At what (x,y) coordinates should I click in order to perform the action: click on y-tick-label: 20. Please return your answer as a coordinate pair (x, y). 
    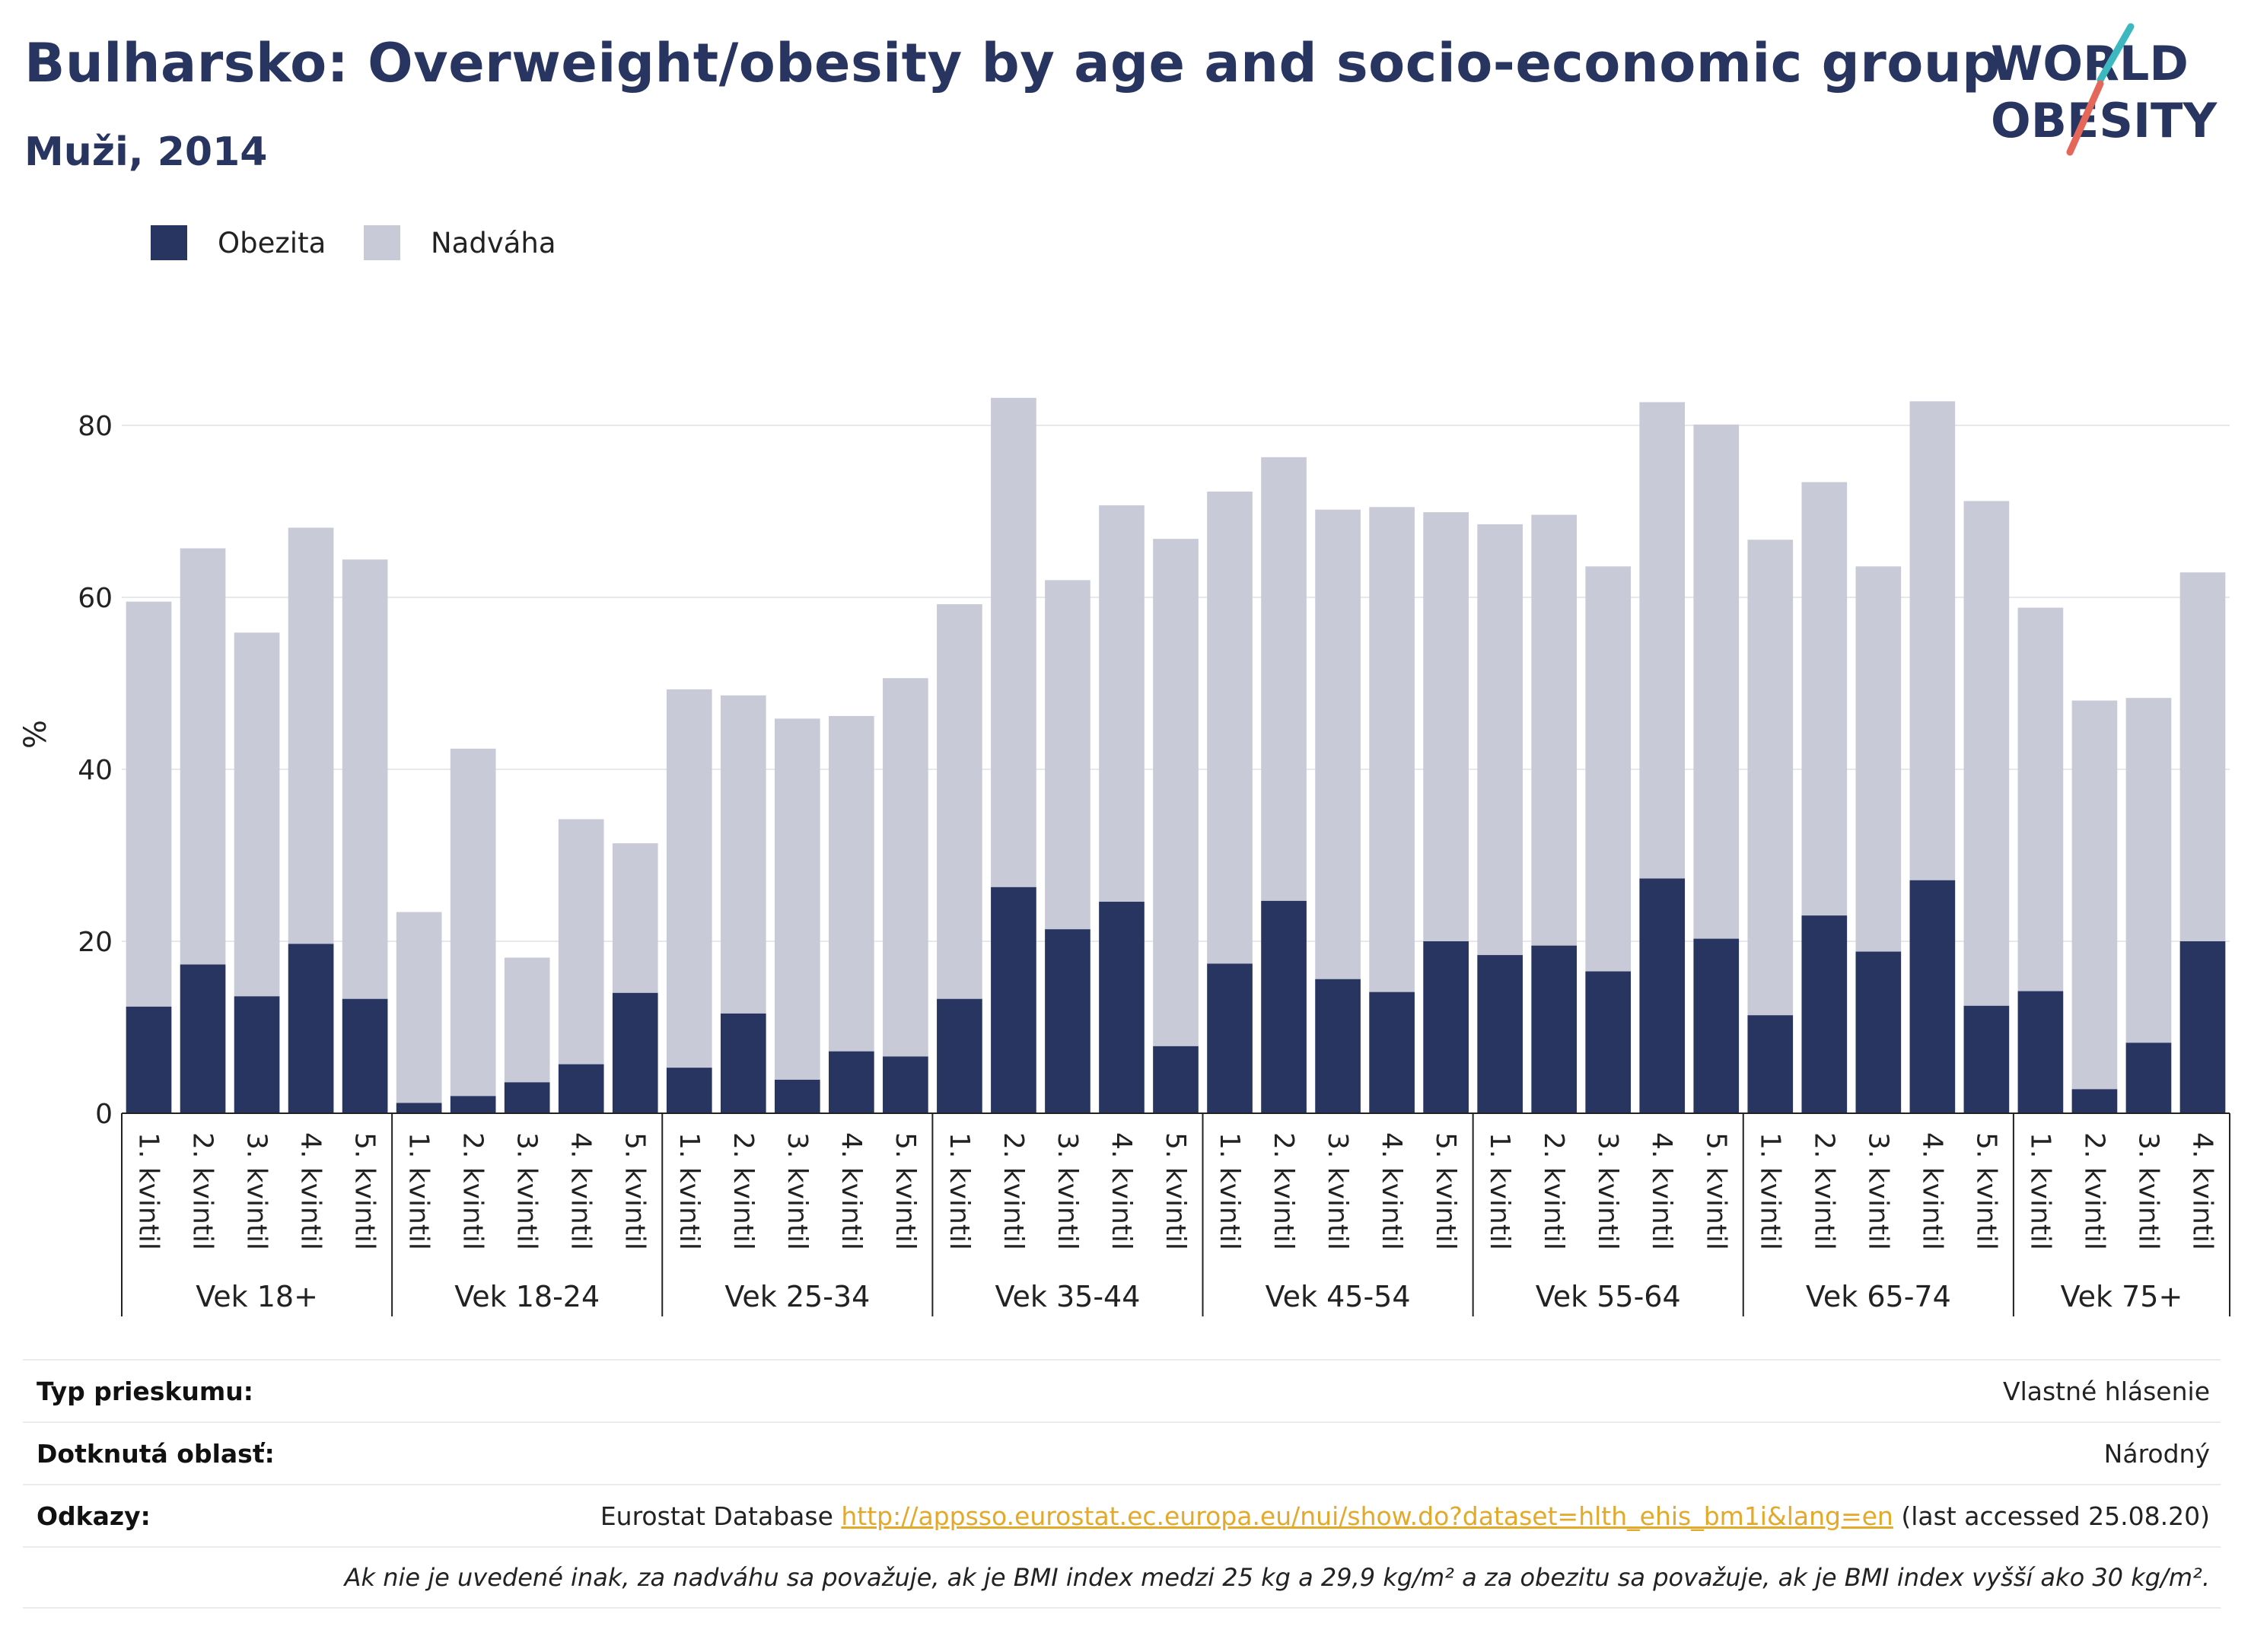
    Looking at the image, I should click on (95, 942).